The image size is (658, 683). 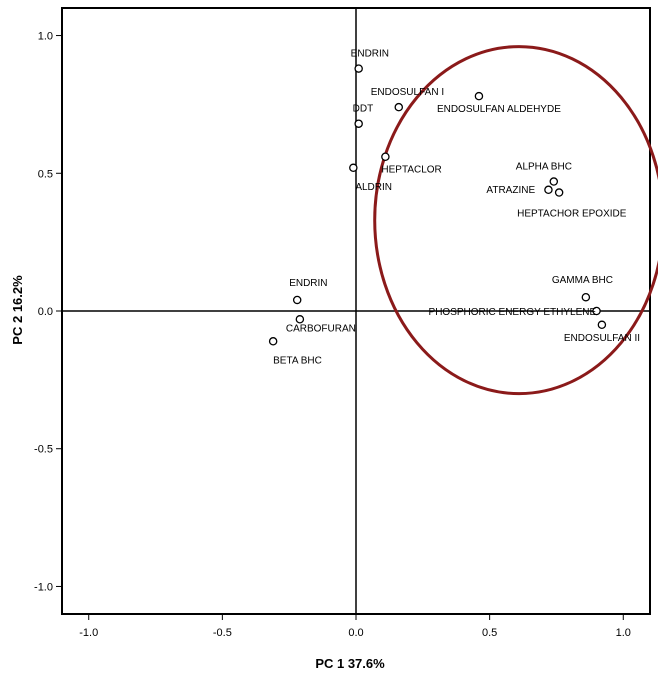 I want to click on point-label: BETA BHC, so click(x=297, y=360).